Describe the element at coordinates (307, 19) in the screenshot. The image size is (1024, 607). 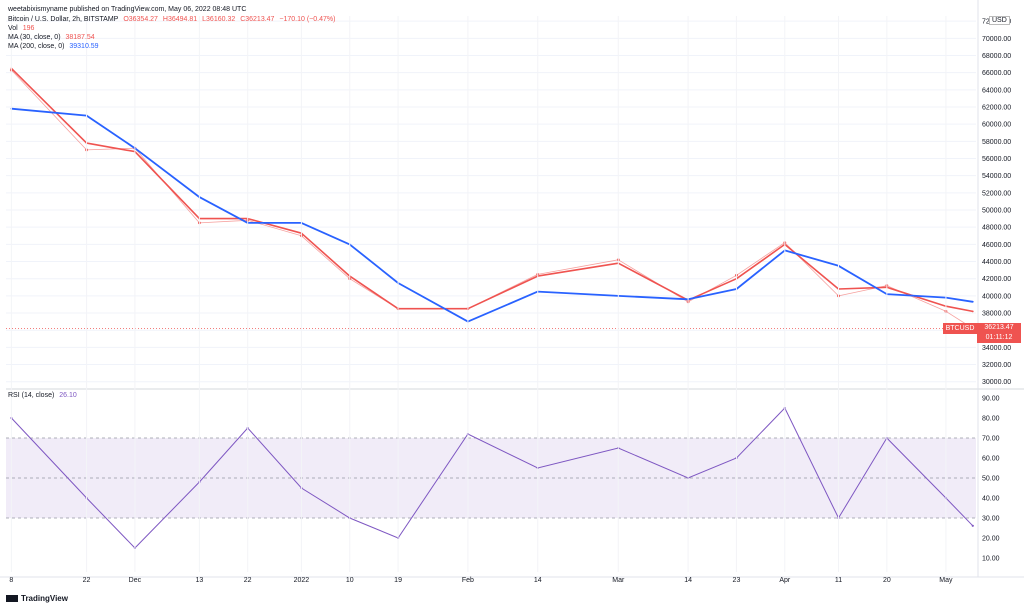
I see `change-value: −170.10 (−0.47%)` at that location.